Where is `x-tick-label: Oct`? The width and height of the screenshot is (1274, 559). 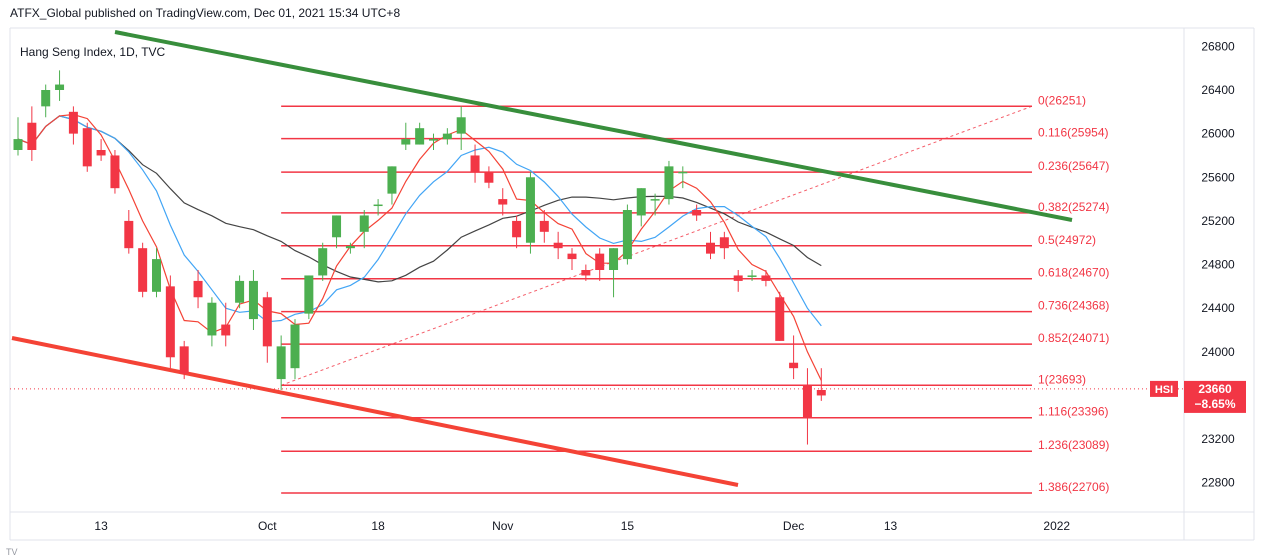
x-tick-label: Oct is located at coordinates (267, 526).